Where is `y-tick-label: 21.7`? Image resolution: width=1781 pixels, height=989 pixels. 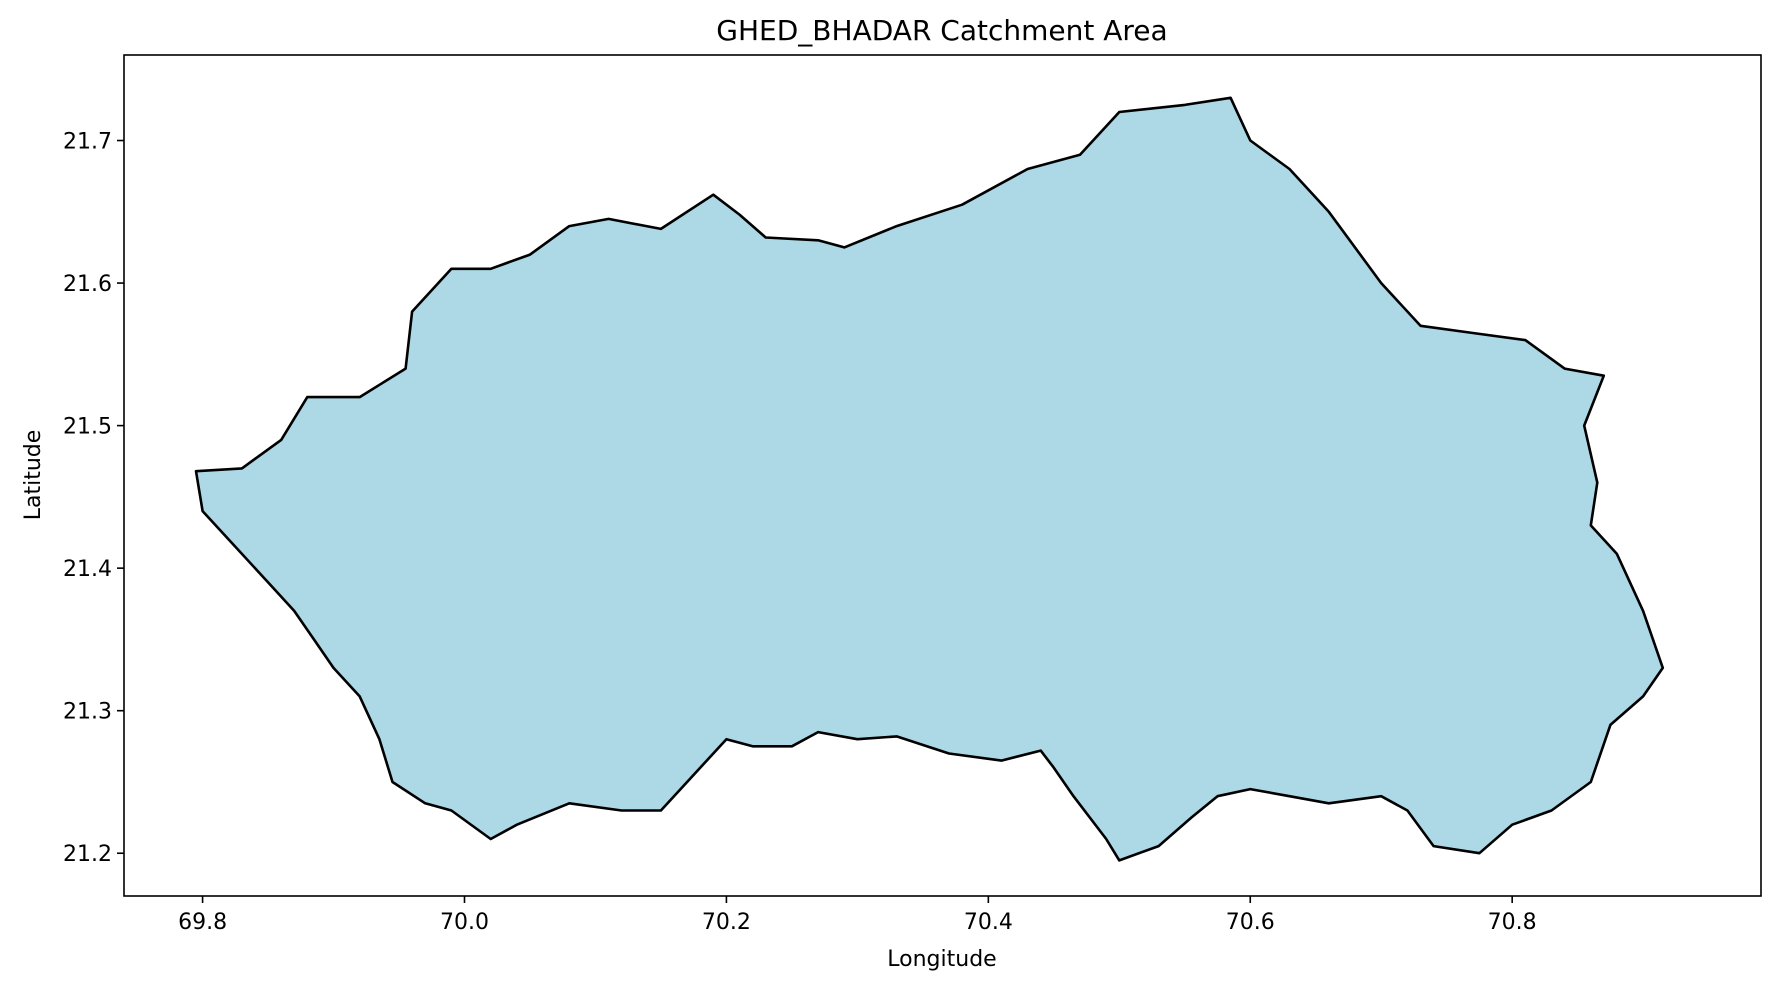 y-tick-label: 21.7 is located at coordinates (87, 142).